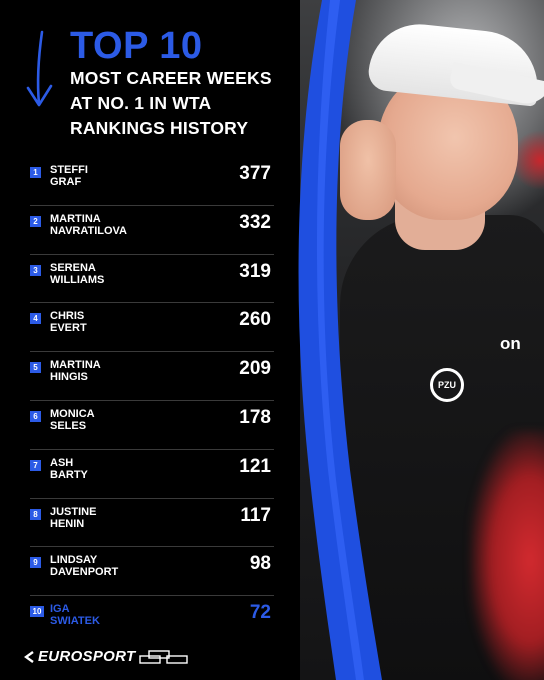  Describe the element at coordinates (152, 620) in the screenshot. I see `ranking-row: 10 IGA SWIATEK 72` at that location.